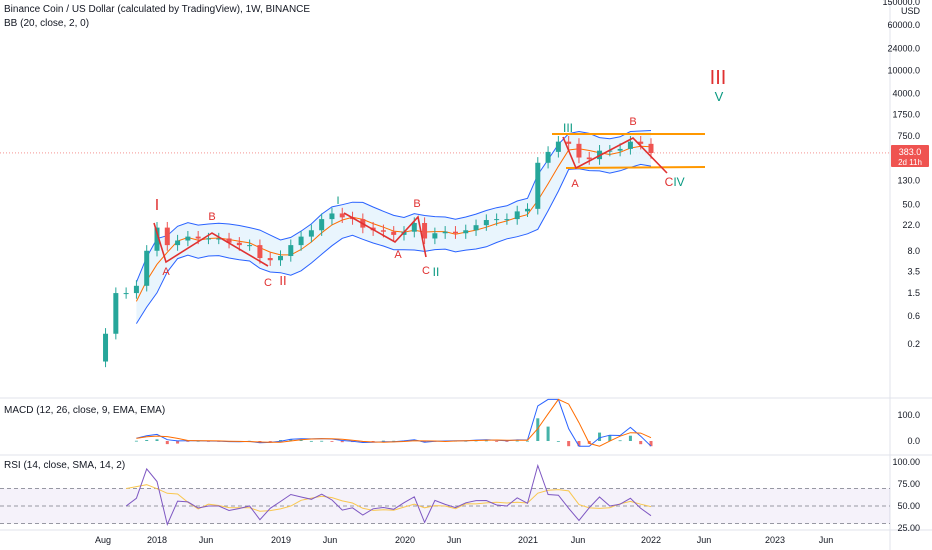 The image size is (932, 550). I want to click on wave-label-iii: III, so click(718, 78).